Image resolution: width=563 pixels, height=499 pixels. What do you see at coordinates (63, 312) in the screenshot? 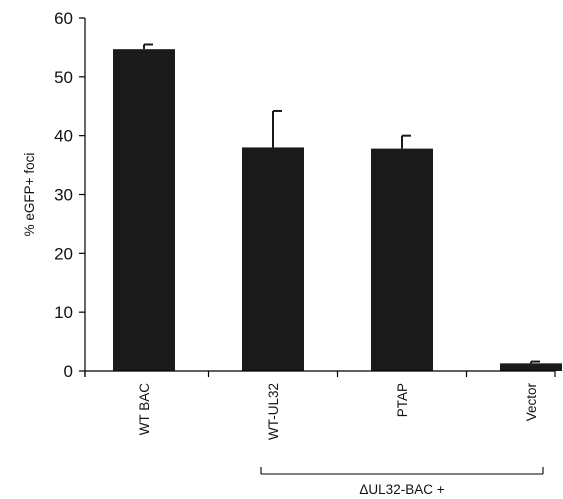
I see `y-tick-label: 10` at bounding box center [63, 312].